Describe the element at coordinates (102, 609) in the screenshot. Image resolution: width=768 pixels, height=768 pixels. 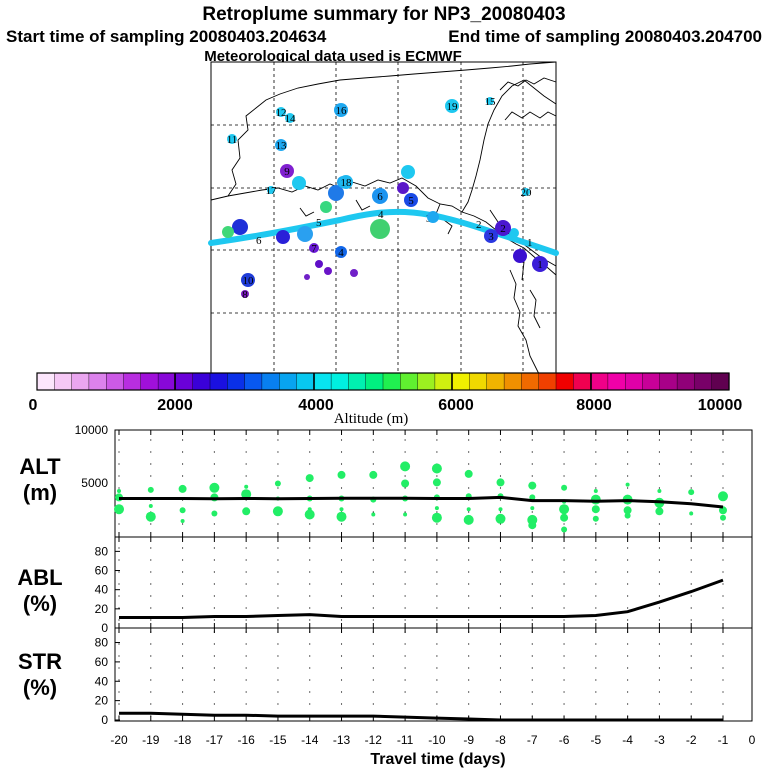
I see `y-tick-label: 20` at that location.